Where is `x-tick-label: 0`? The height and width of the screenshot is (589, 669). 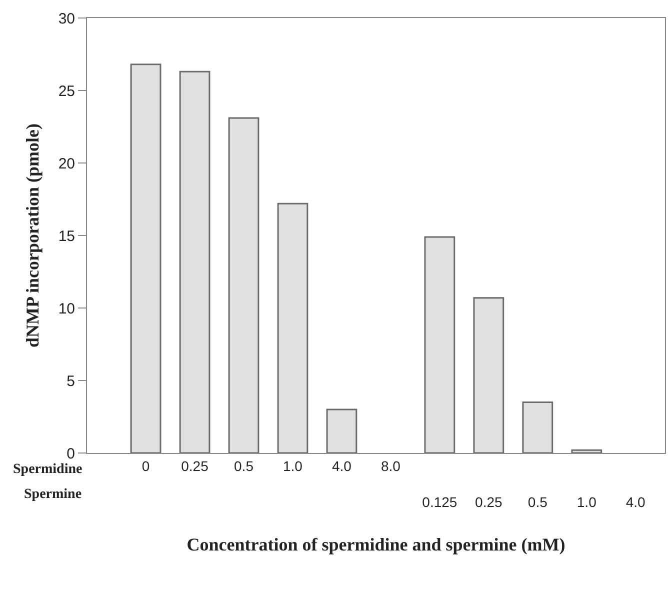 x-tick-label: 0 is located at coordinates (146, 466).